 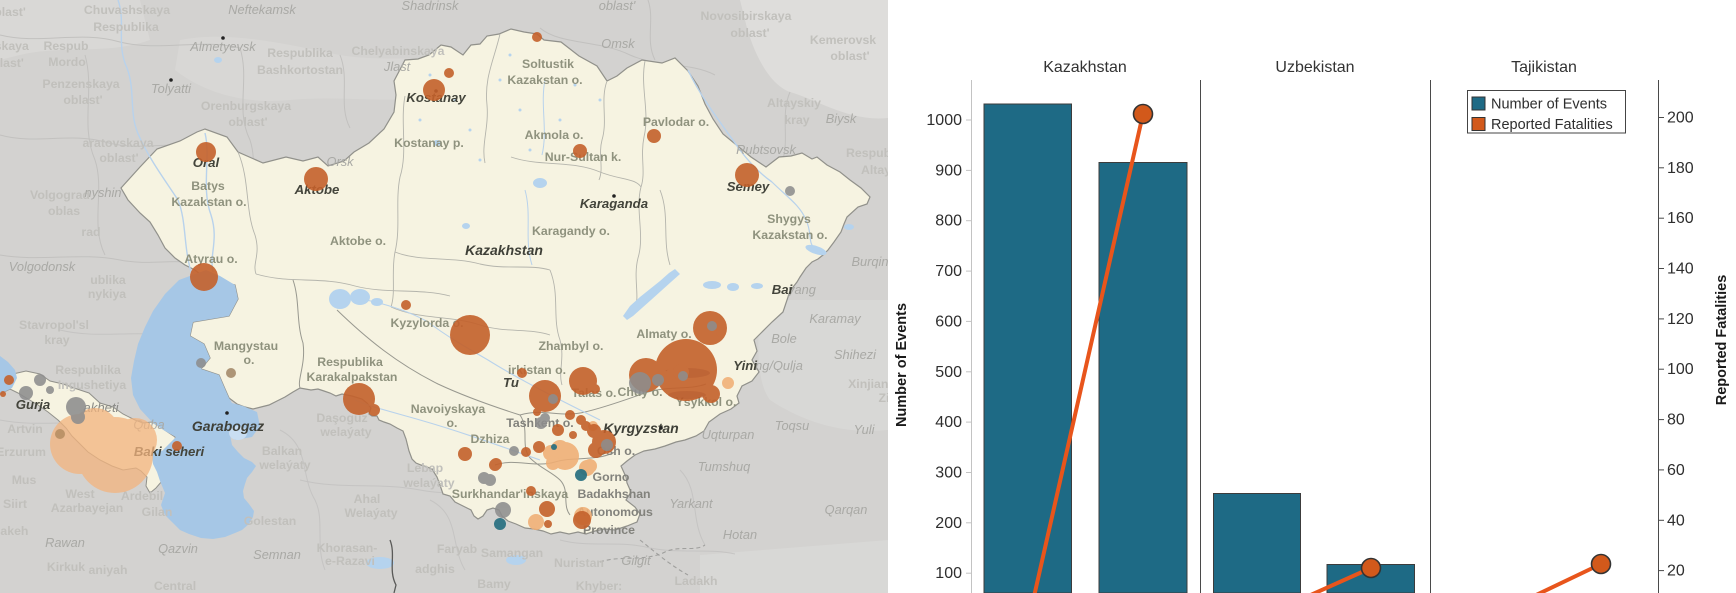 What do you see at coordinates (948, 372) in the screenshot?
I see `svg-text: 500` at bounding box center [948, 372].